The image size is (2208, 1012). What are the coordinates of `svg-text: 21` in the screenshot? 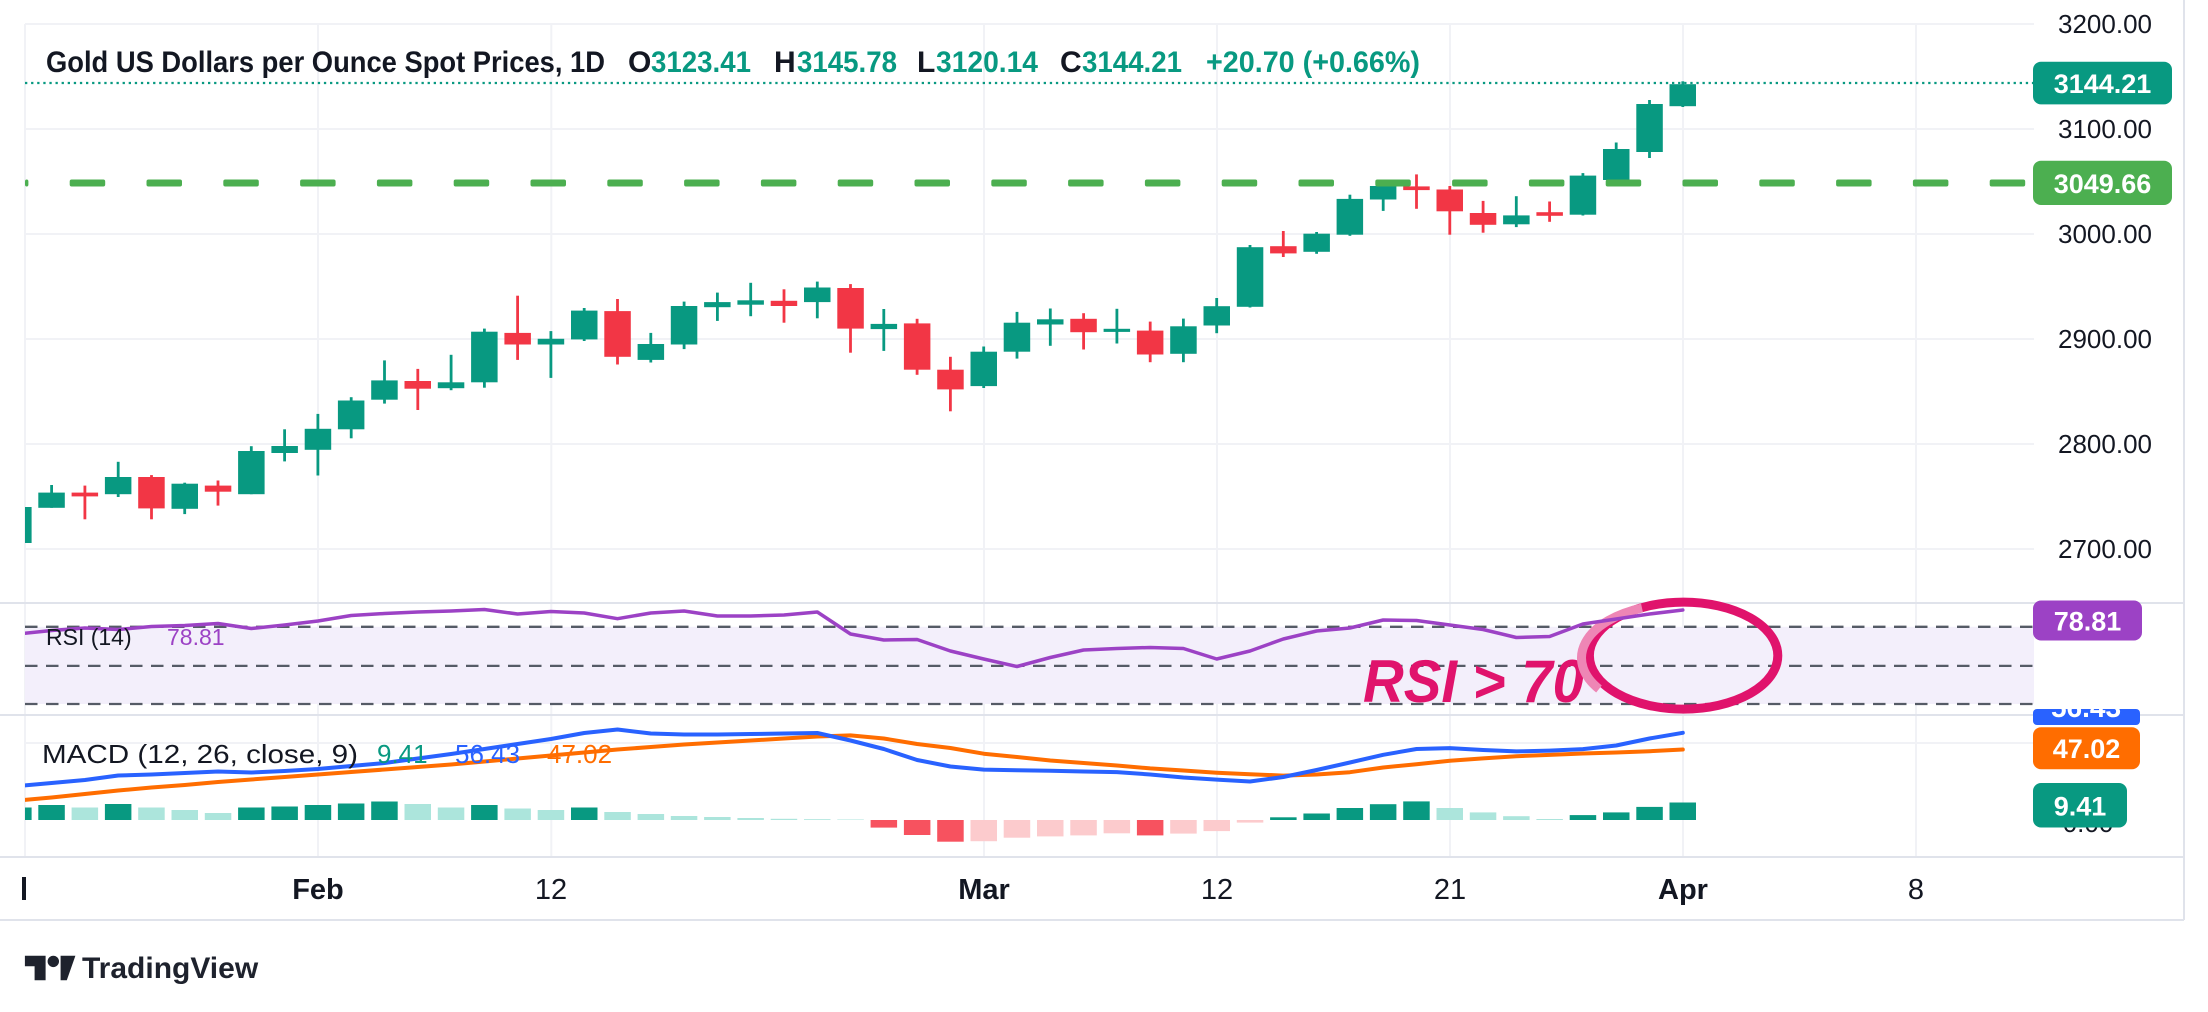 It's located at (1450, 890).